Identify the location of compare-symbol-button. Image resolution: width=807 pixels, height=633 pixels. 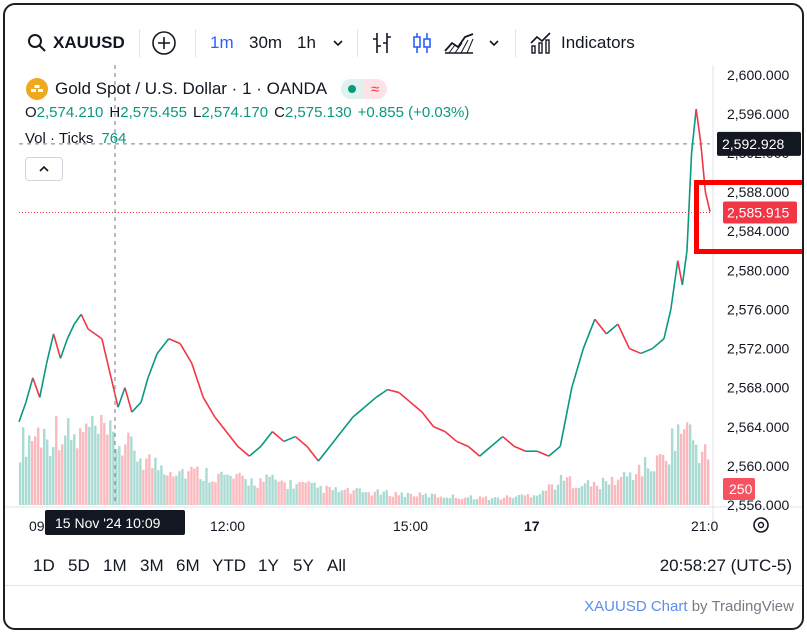
(164, 43).